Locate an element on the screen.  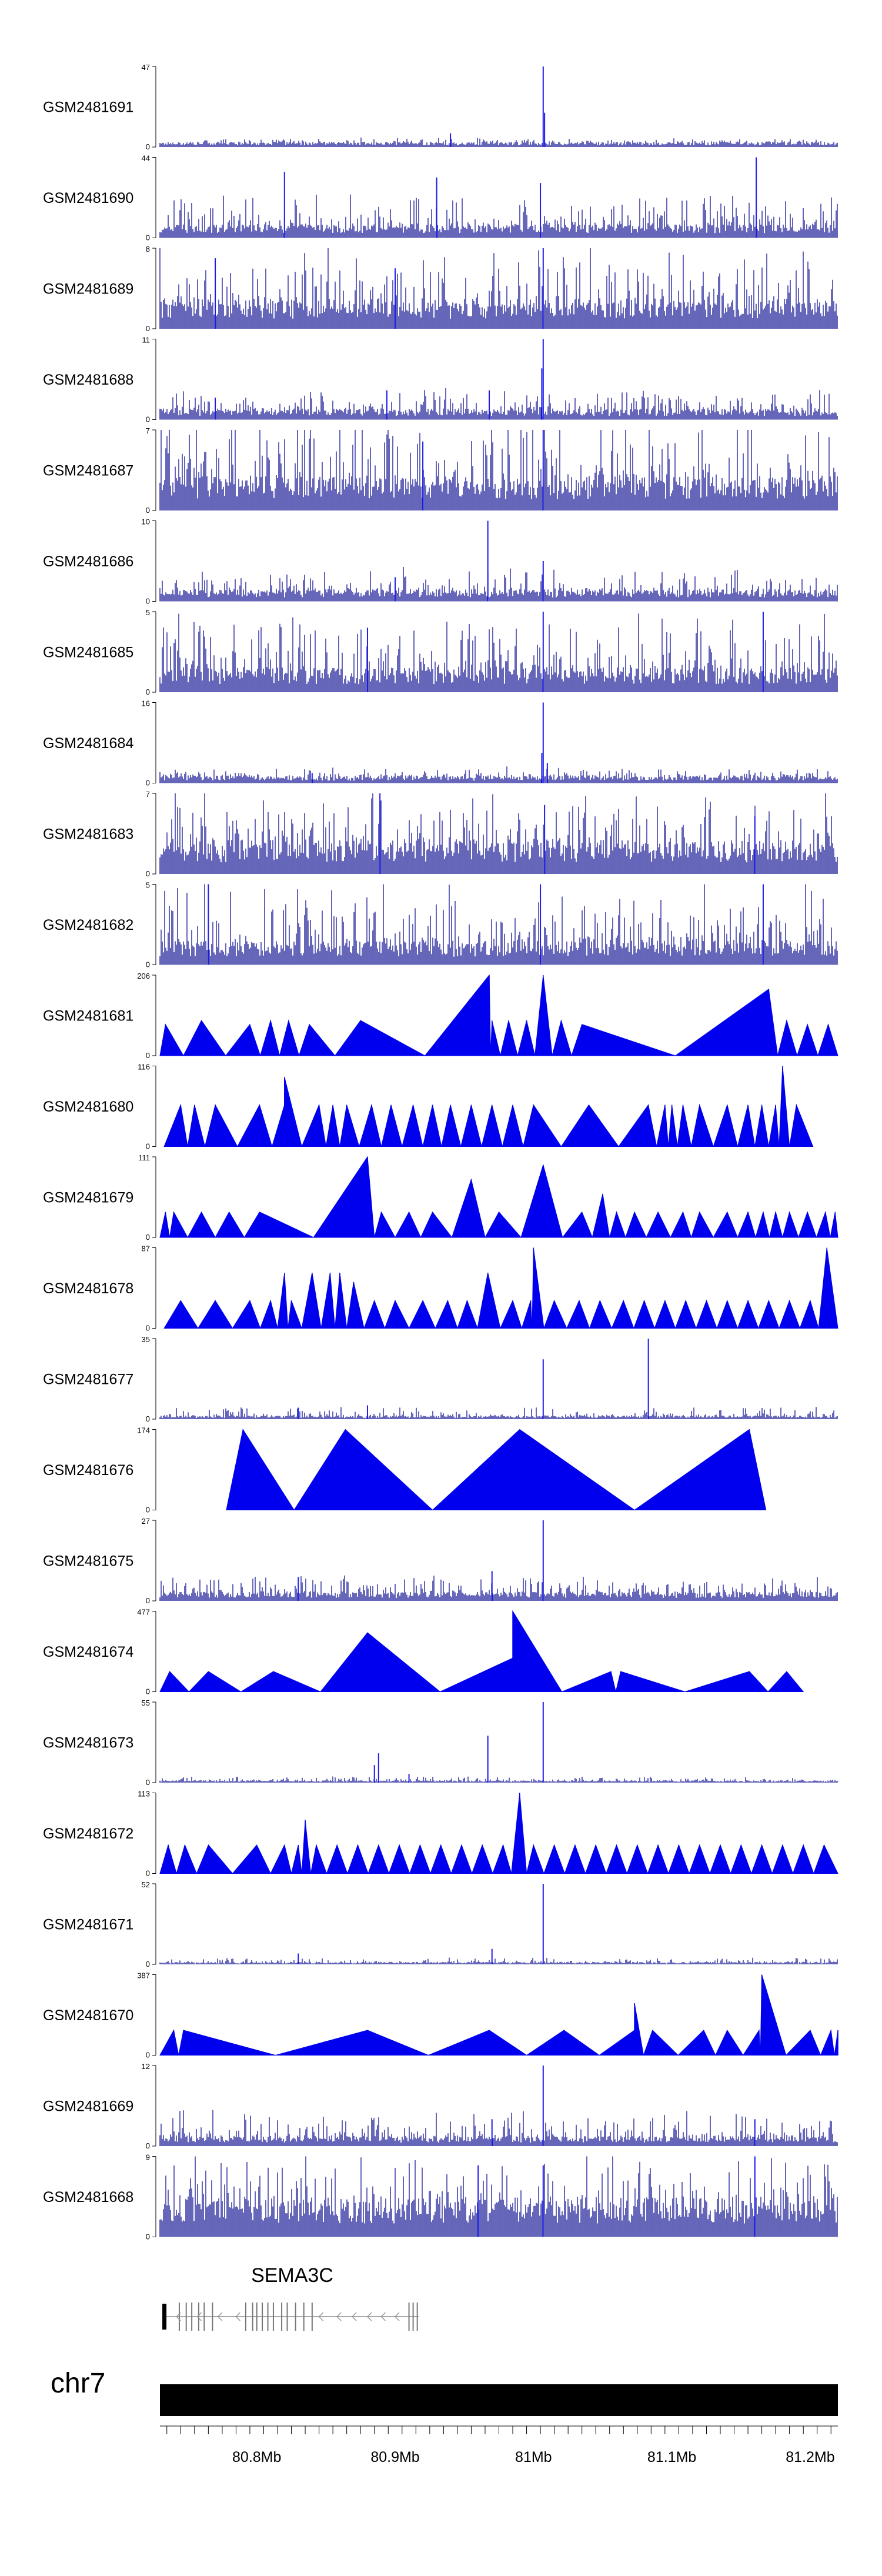
track-GSM2481684: GSM2481684 16 0 is located at coordinates (440, 743).